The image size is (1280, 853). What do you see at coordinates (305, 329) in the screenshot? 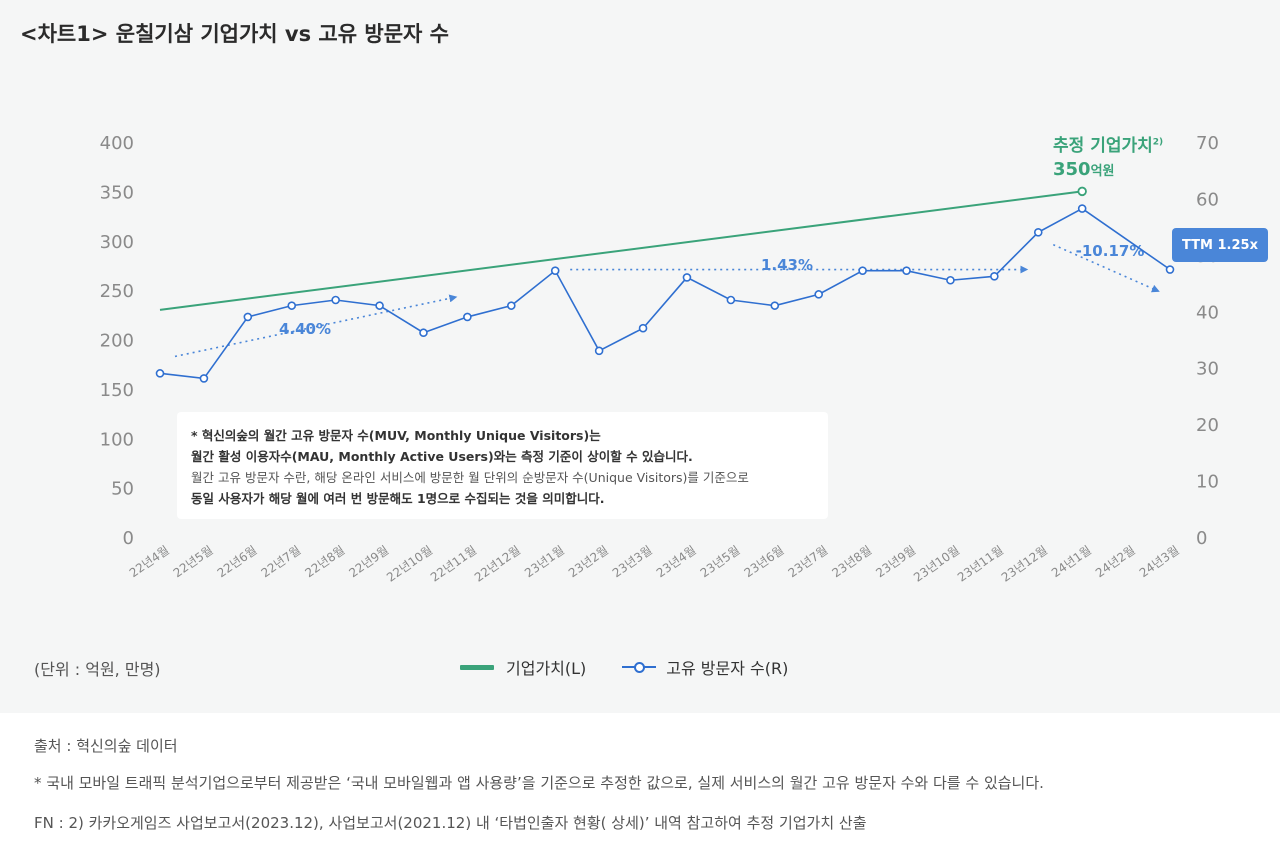
I see `trend-label: 4.40%` at bounding box center [305, 329].